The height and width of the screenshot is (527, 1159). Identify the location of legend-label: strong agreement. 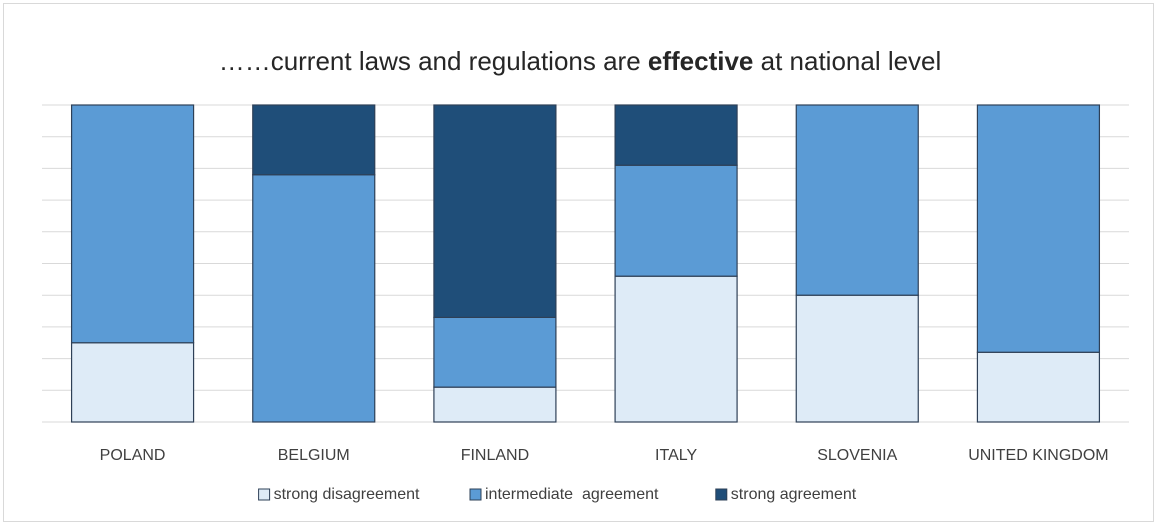
(794, 494).